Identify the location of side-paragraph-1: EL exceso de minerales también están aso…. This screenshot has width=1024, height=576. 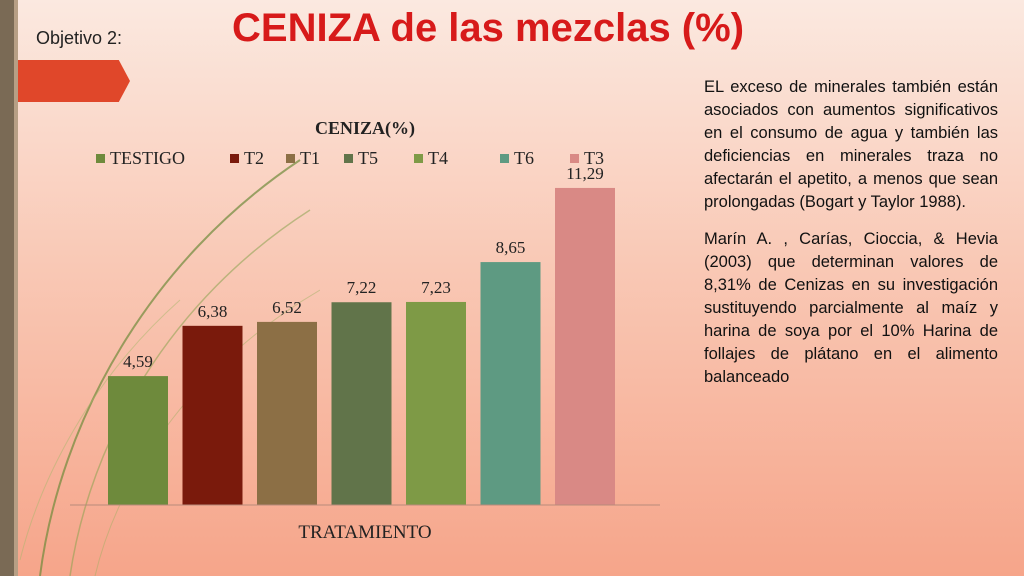
(851, 144).